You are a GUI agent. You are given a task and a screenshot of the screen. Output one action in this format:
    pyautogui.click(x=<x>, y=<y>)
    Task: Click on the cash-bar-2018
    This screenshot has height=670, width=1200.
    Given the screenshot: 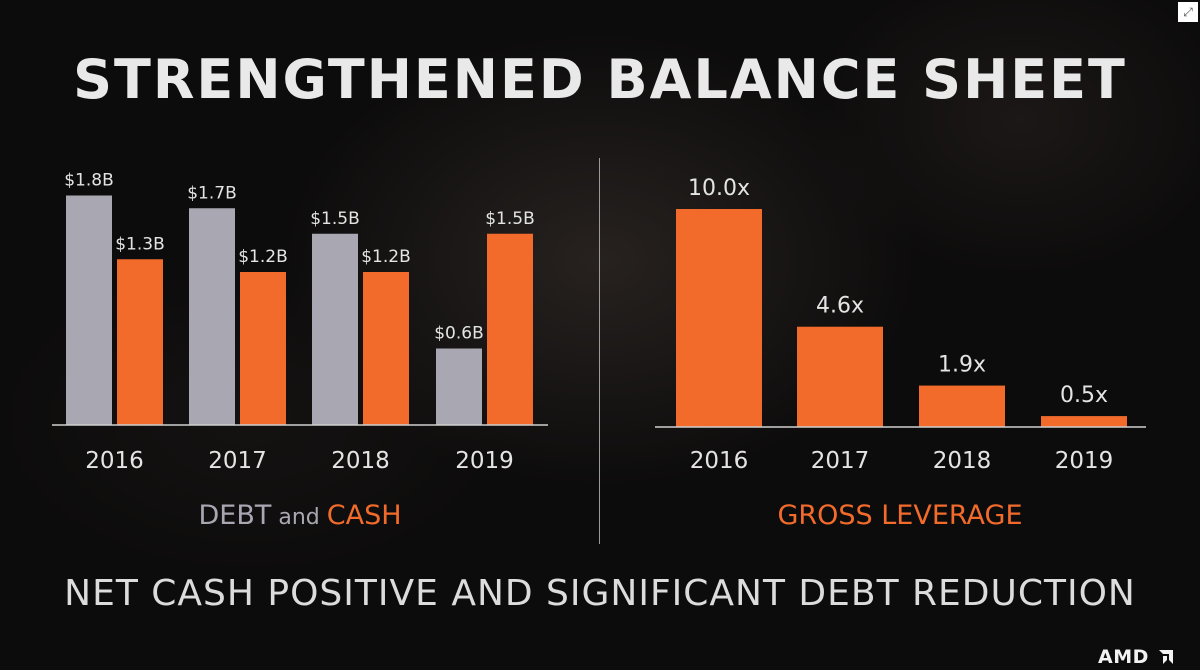 What is the action you would take?
    pyautogui.click(x=386, y=348)
    